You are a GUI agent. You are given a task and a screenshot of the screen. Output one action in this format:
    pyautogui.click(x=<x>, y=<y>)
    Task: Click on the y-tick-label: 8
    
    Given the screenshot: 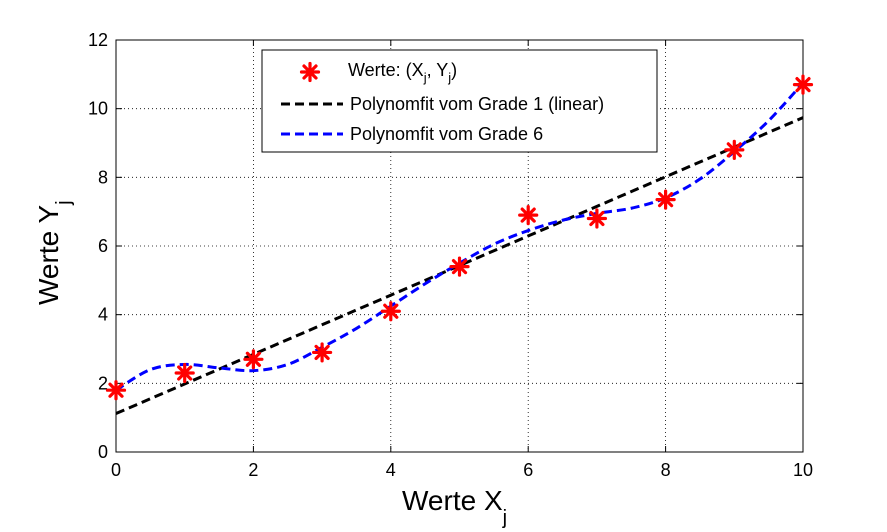 What is the action you would take?
    pyautogui.click(x=103, y=177)
    